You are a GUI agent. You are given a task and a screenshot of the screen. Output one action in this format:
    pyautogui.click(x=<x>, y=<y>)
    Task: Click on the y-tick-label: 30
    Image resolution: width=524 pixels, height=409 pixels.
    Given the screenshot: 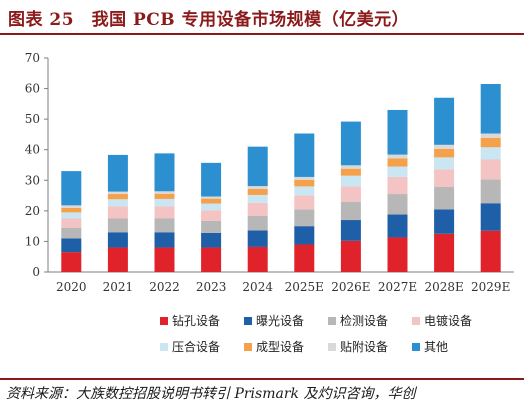 What is the action you would take?
    pyautogui.click(x=32, y=180)
    